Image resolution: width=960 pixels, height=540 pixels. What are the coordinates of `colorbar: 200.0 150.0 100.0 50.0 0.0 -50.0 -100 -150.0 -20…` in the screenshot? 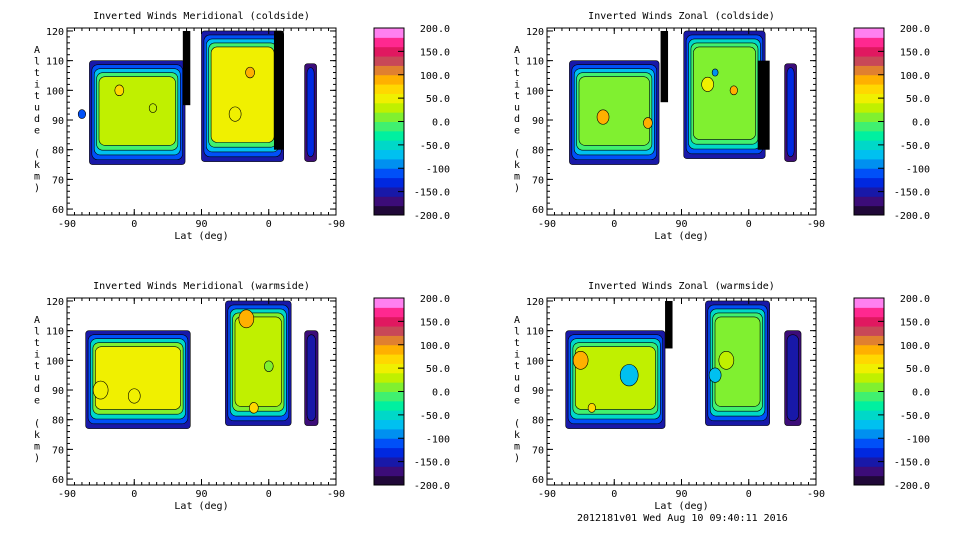 It's located at (891, 123).